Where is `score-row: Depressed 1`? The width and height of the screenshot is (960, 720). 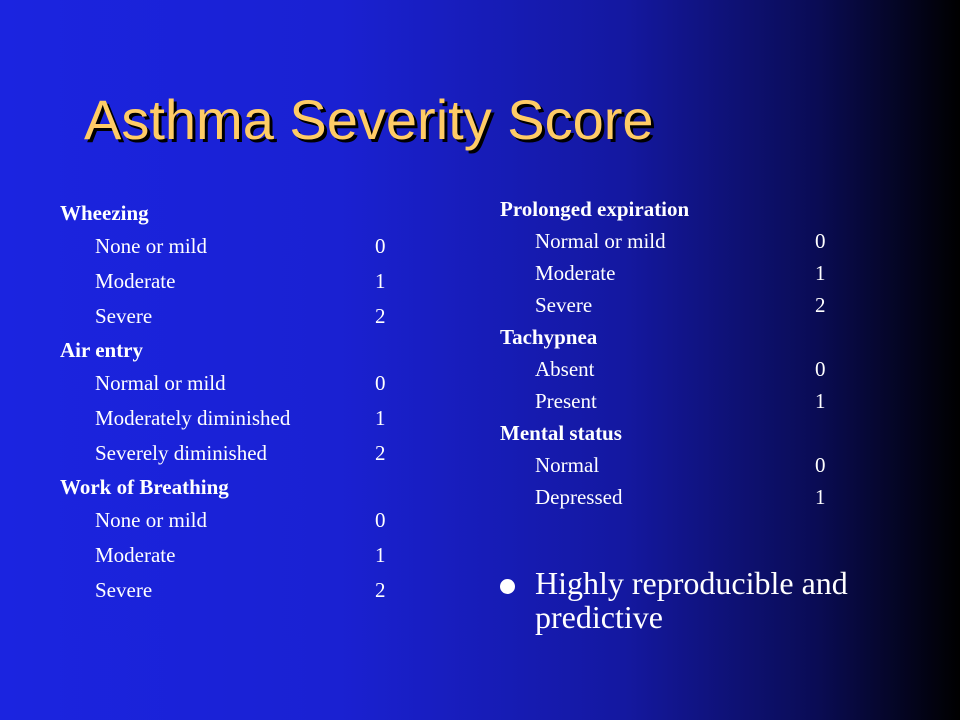
score-row: Depressed 1 is located at coordinates (663, 497).